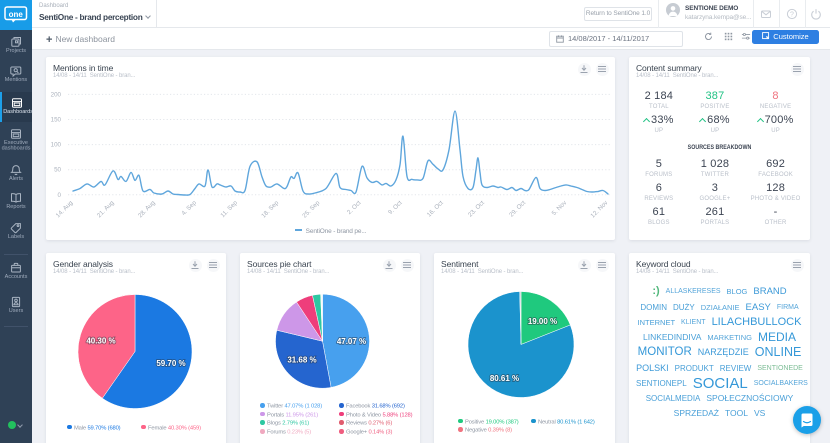 This screenshot has width=830, height=443. What do you see at coordinates (301, 360) in the screenshot?
I see `svg-text: 31.68 %` at bounding box center [301, 360].